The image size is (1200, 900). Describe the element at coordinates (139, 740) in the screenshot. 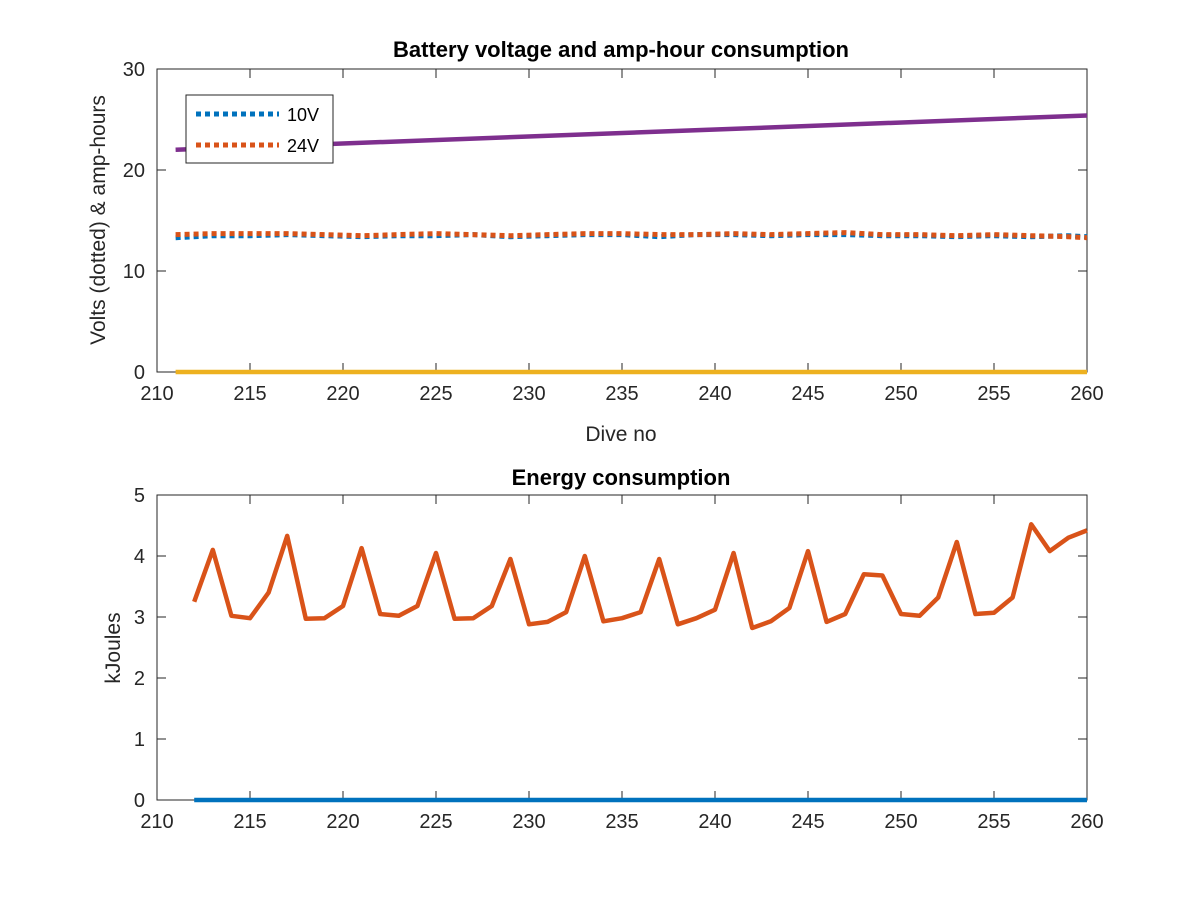

I see `energy-ytick-label: 1` at that location.